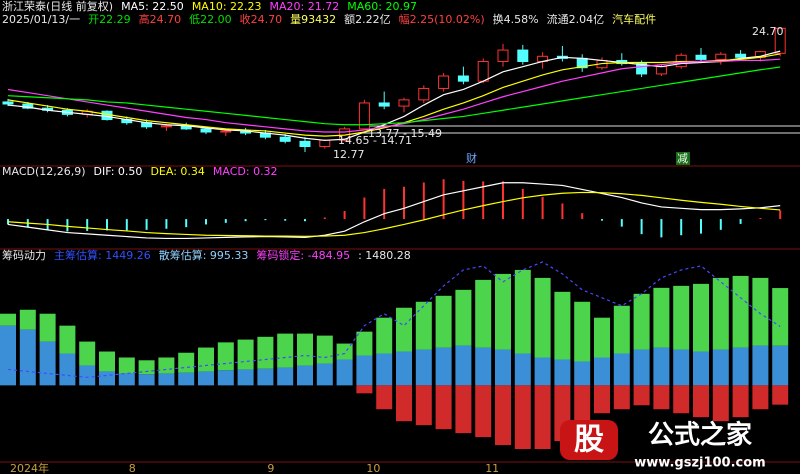 The image size is (800, 474). Describe the element at coordinates (152, 6) in the screenshot. I see `info-label: MA5: 22.50` at that location.